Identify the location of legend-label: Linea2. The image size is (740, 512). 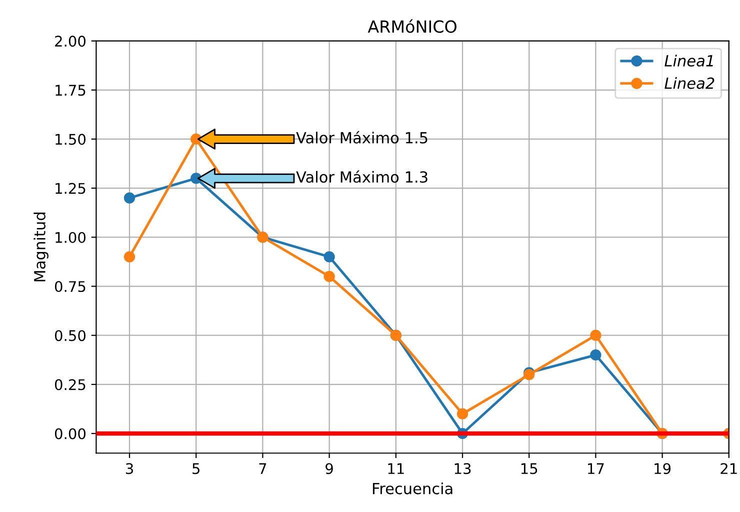
(689, 83).